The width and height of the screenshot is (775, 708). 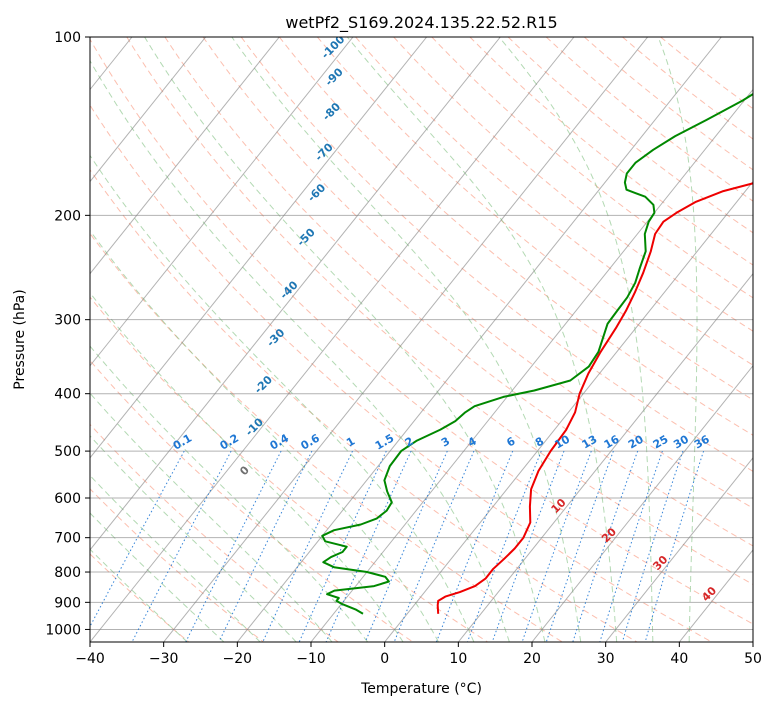 What do you see at coordinates (421, 689) in the screenshot?
I see `x-axis-label: Temperature (°C)` at bounding box center [421, 689].